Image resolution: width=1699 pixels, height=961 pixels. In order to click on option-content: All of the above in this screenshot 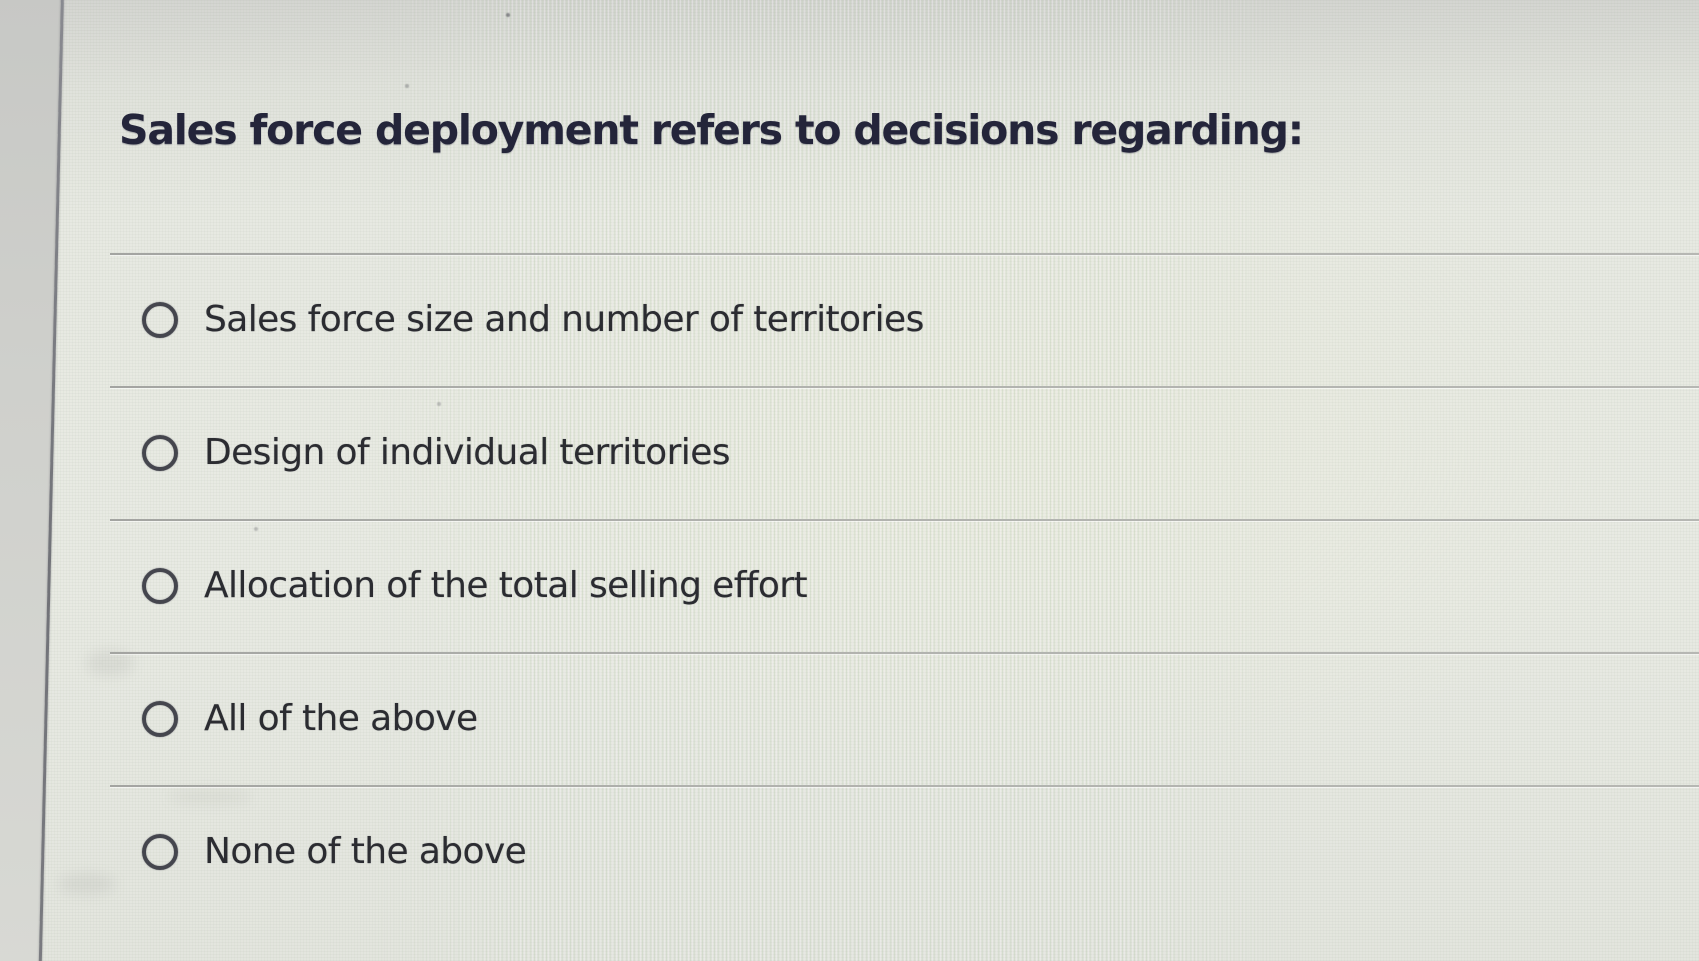, I will do `click(904, 718)`.